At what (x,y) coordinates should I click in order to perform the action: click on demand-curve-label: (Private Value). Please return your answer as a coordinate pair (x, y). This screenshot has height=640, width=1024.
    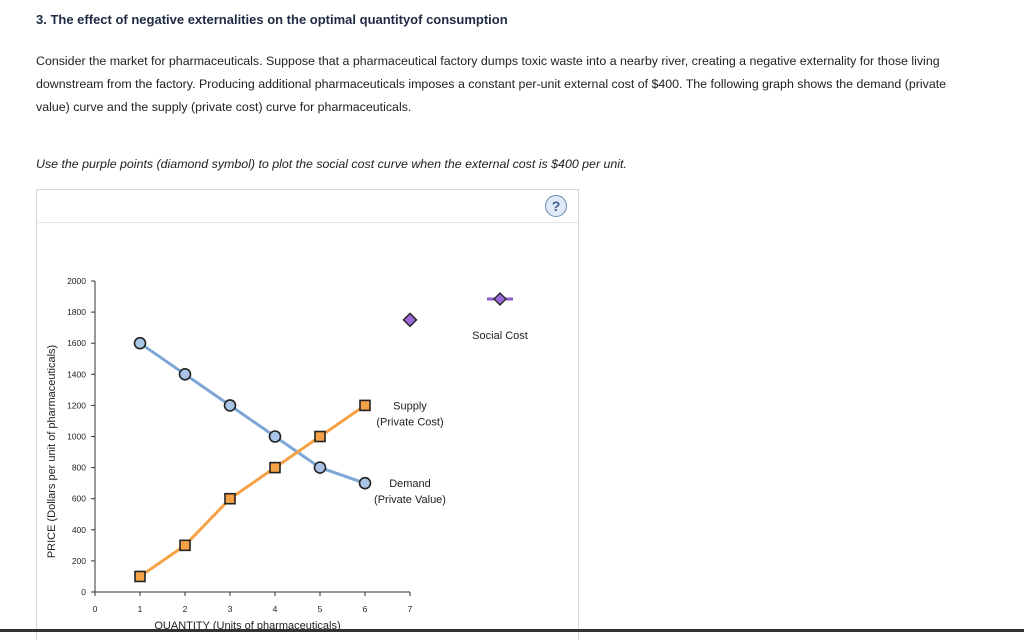
    Looking at the image, I should click on (410, 500).